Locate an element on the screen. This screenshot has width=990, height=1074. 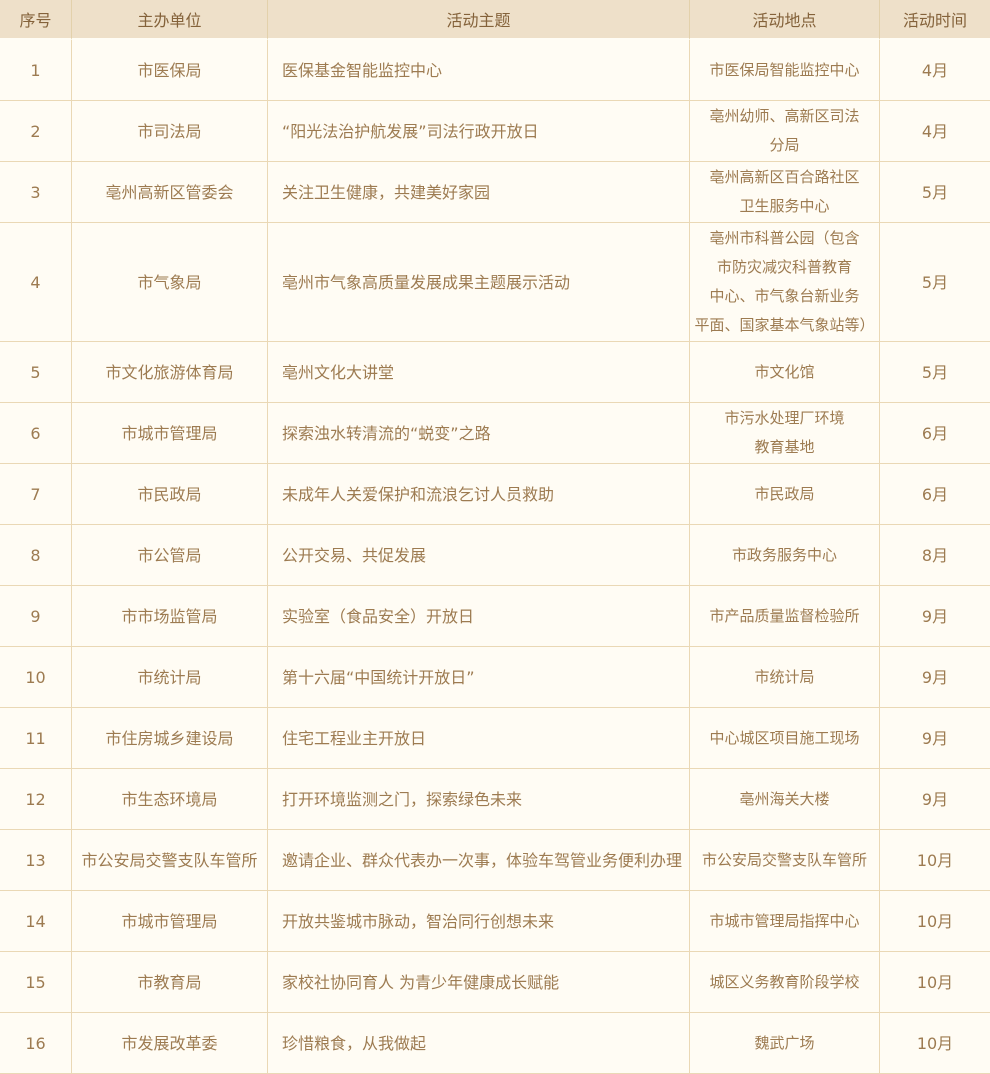
cell-index: 4 is located at coordinates (36, 282).